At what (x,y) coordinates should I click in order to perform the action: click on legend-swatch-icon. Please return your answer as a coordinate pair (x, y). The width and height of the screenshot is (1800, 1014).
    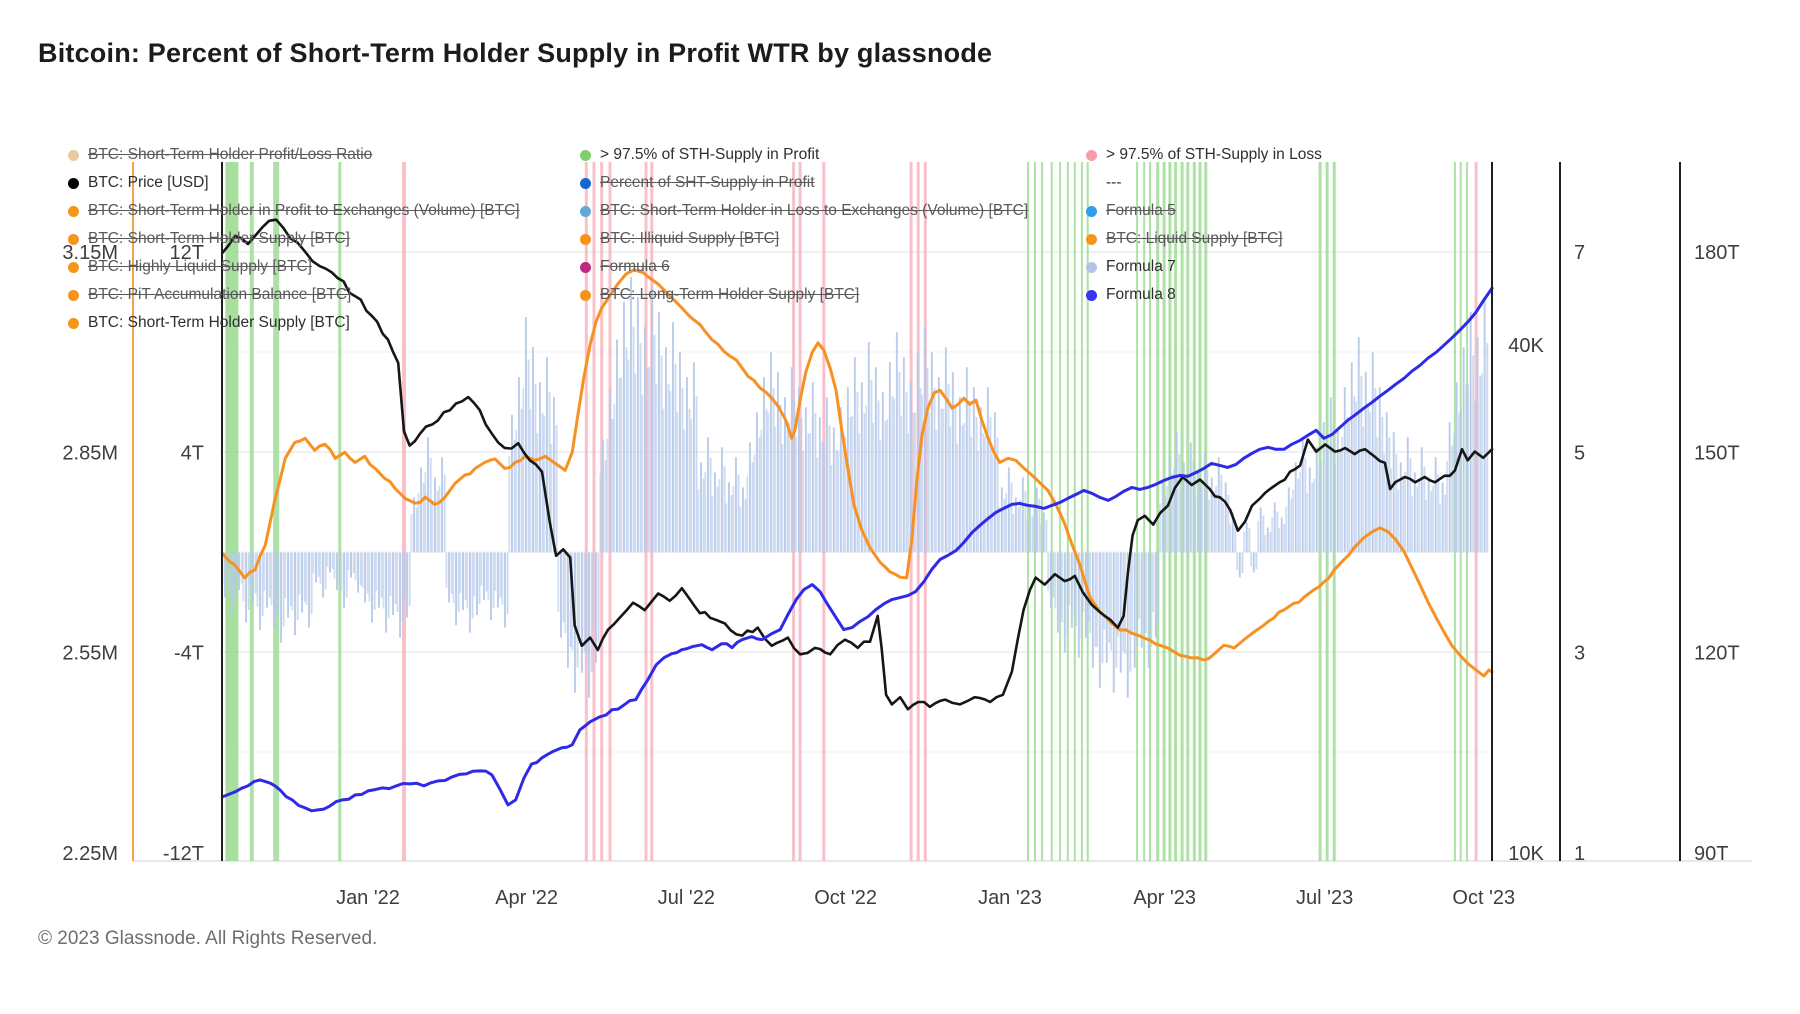
    Looking at the image, I should click on (73, 183).